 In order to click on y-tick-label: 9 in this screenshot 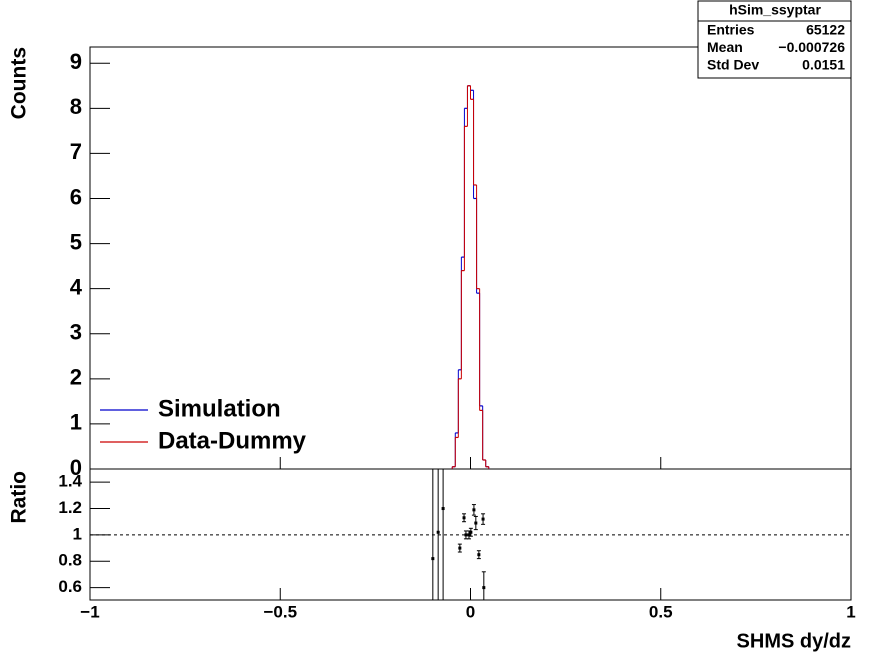, I will do `click(76, 61)`.